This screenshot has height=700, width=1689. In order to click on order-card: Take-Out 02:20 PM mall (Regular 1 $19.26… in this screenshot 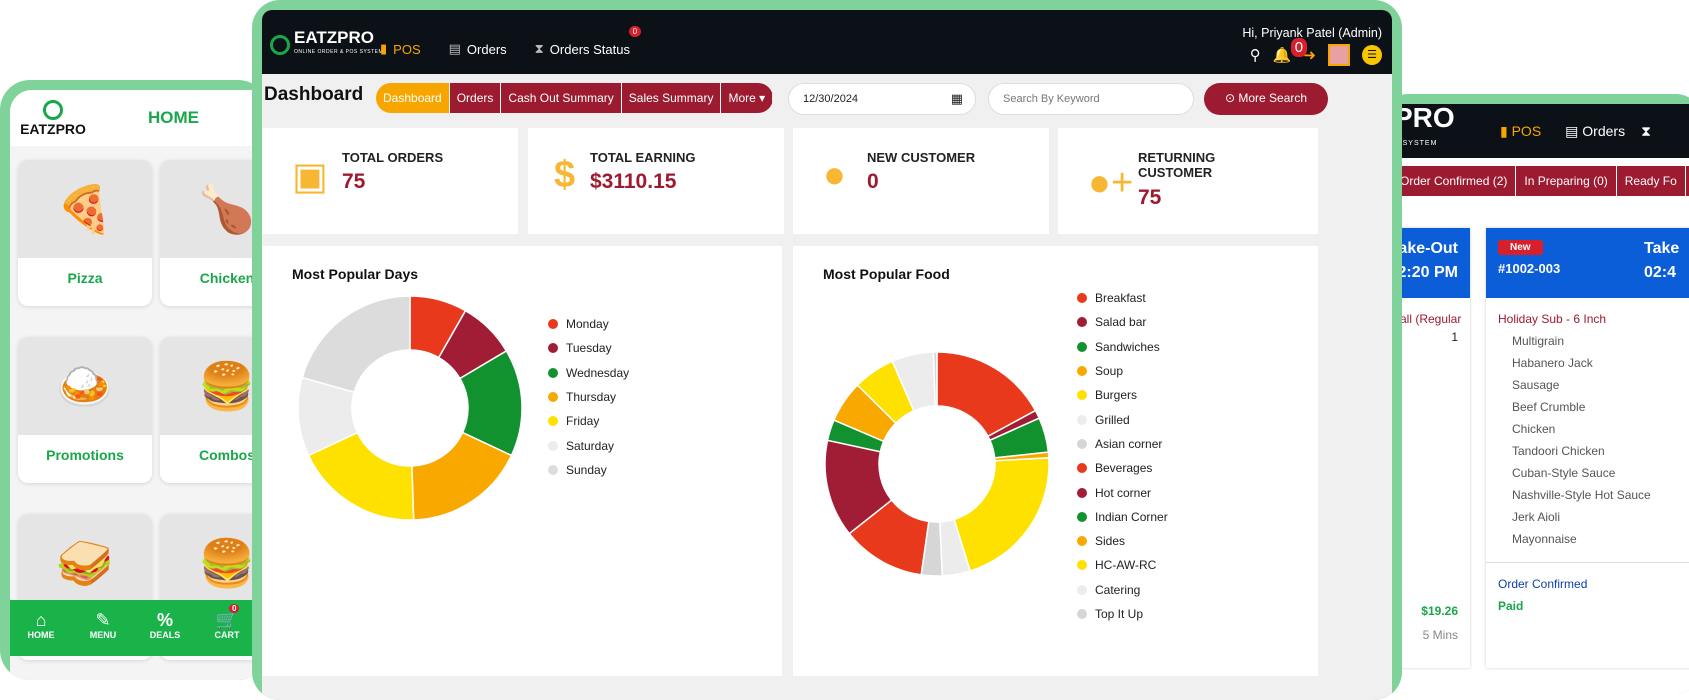, I will do `click(1431, 448)`.